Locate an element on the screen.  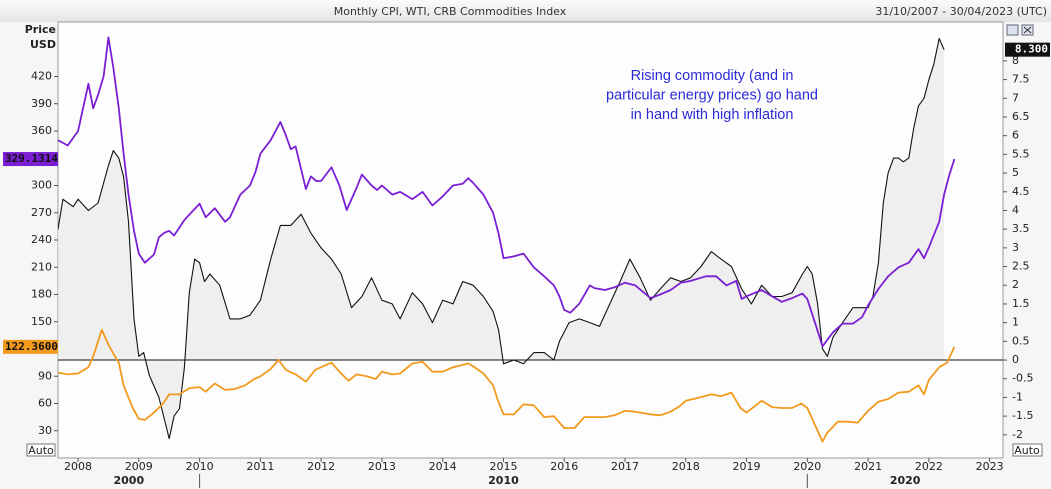
x-tick-label: 2012 is located at coordinates (321, 466).